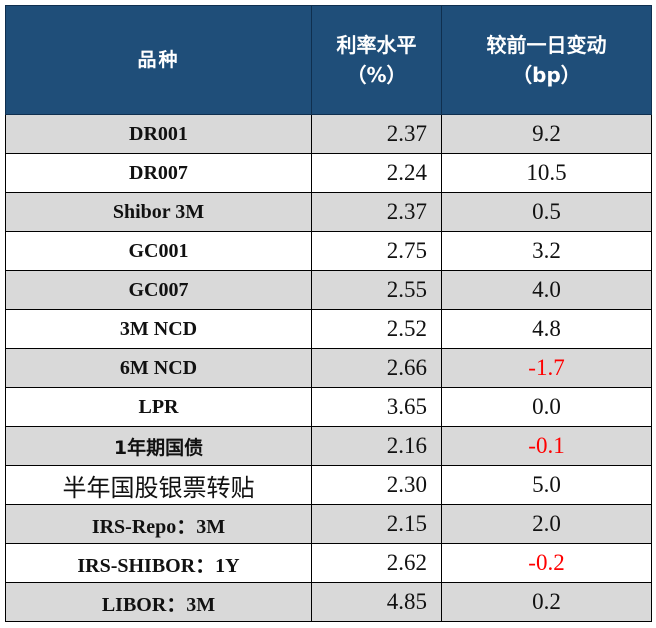 The image size is (656, 628). What do you see at coordinates (546, 60) in the screenshot?
I see `header-daily-change: 较前一日变动 （bp）` at bounding box center [546, 60].